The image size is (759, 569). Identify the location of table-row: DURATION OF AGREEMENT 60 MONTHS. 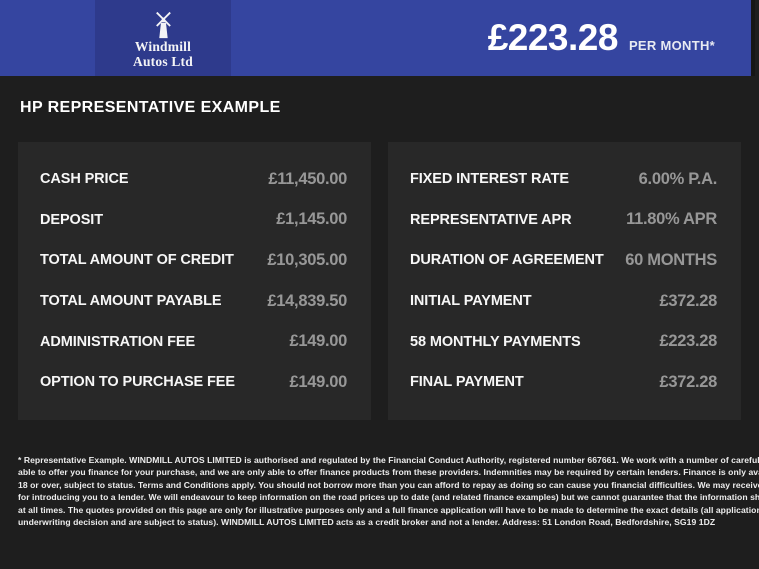
(563, 260).